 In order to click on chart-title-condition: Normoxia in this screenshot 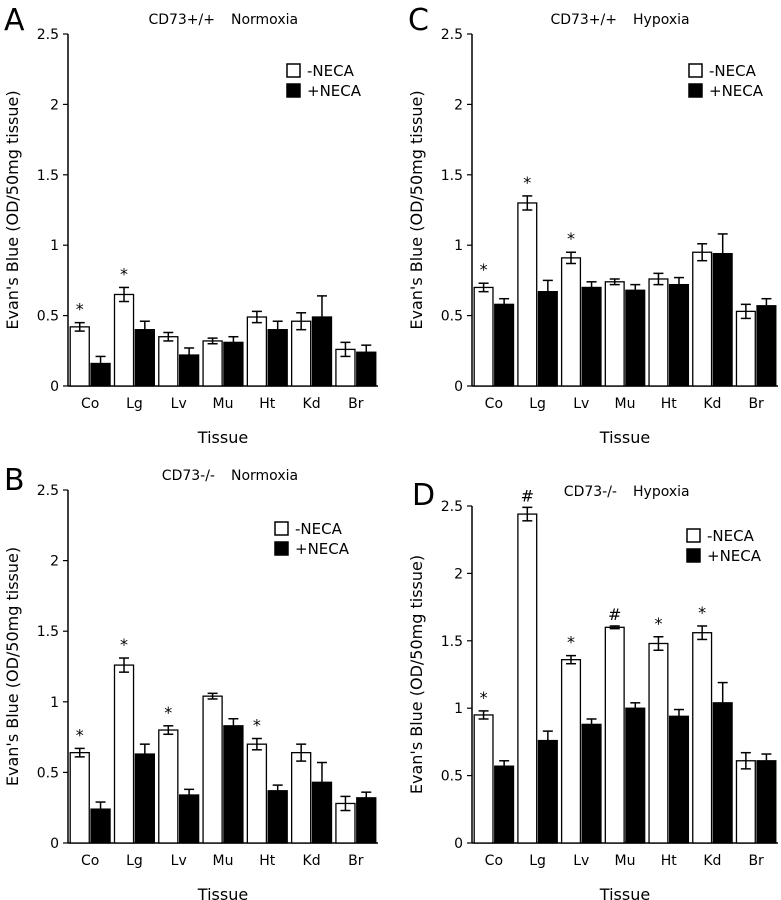, I will do `click(264, 20)`.